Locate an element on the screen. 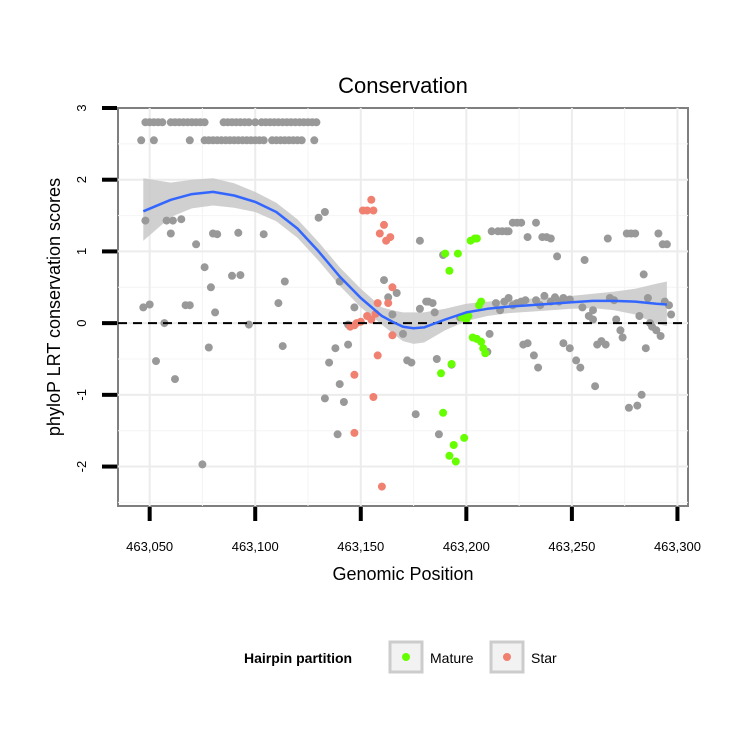 This screenshot has height=750, width=750. y-tick-label: -1 is located at coordinates (81, 395).